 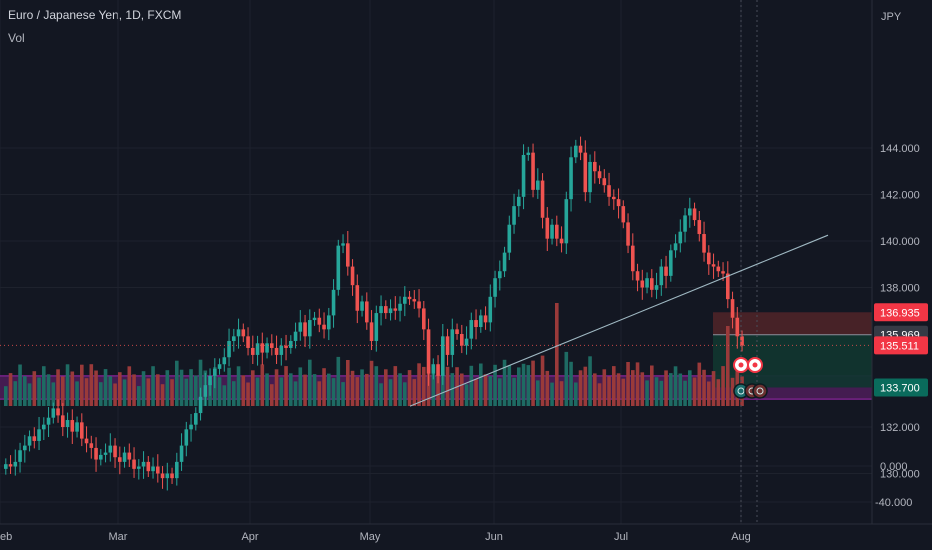 What do you see at coordinates (619, 320) in the screenshot?
I see `trendline` at bounding box center [619, 320].